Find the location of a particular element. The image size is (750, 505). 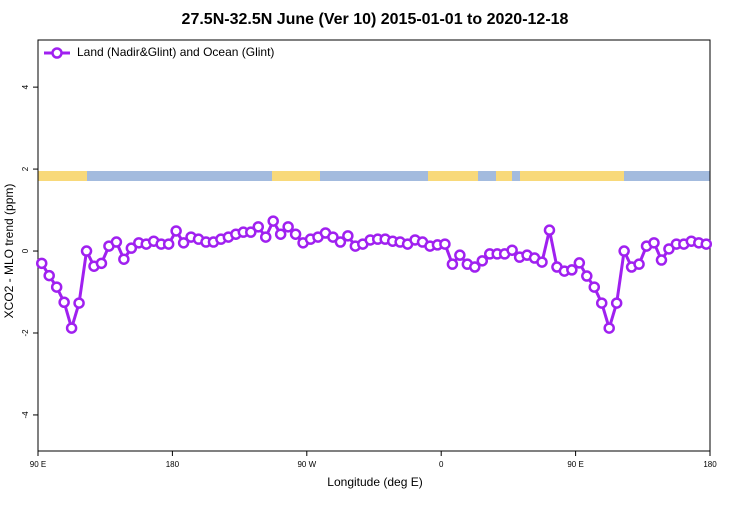

surface-strip is located at coordinates (374, 176).